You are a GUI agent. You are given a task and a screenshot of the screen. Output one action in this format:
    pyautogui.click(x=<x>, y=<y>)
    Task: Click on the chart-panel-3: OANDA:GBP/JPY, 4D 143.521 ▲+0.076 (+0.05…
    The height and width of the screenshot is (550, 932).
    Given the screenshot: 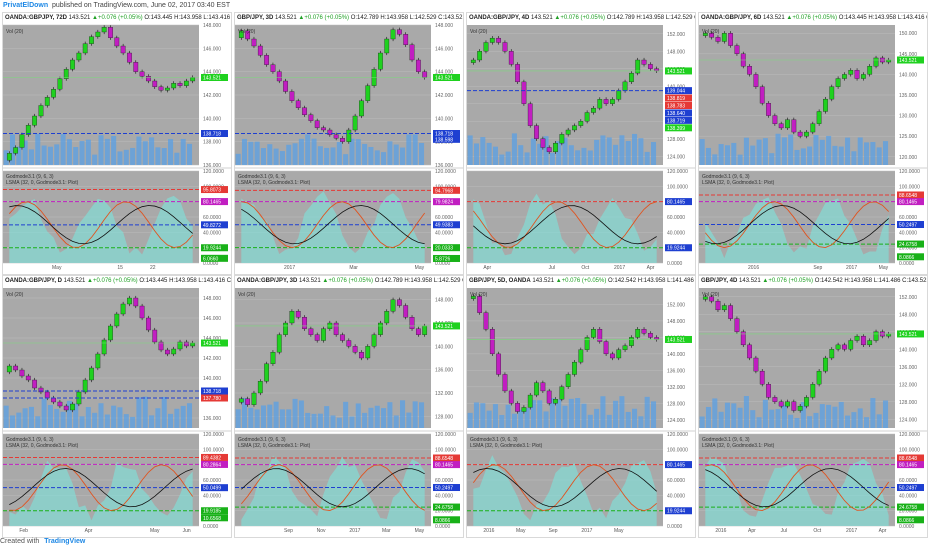 What is the action you would take?
    pyautogui.click(x=581, y=143)
    